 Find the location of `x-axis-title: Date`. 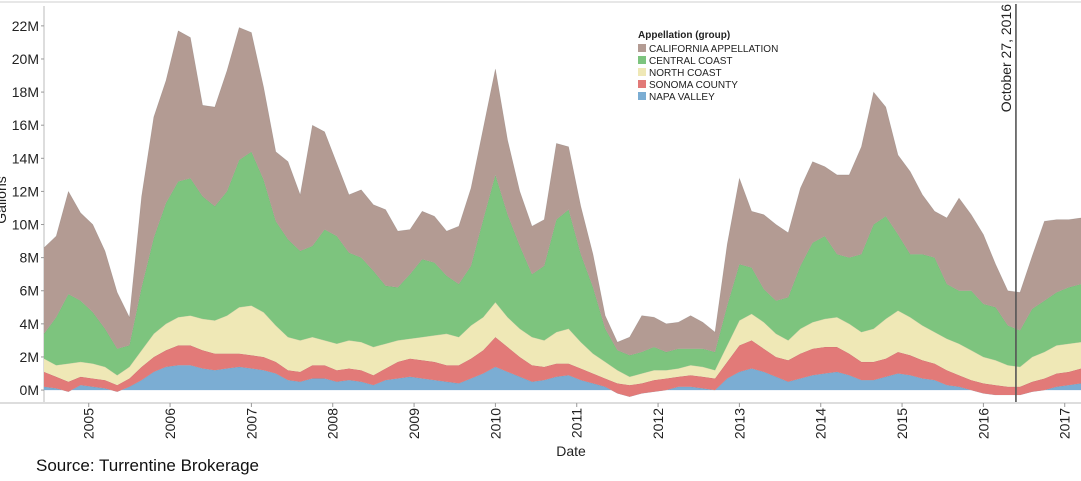

x-axis-title: Date is located at coordinates (571, 451).